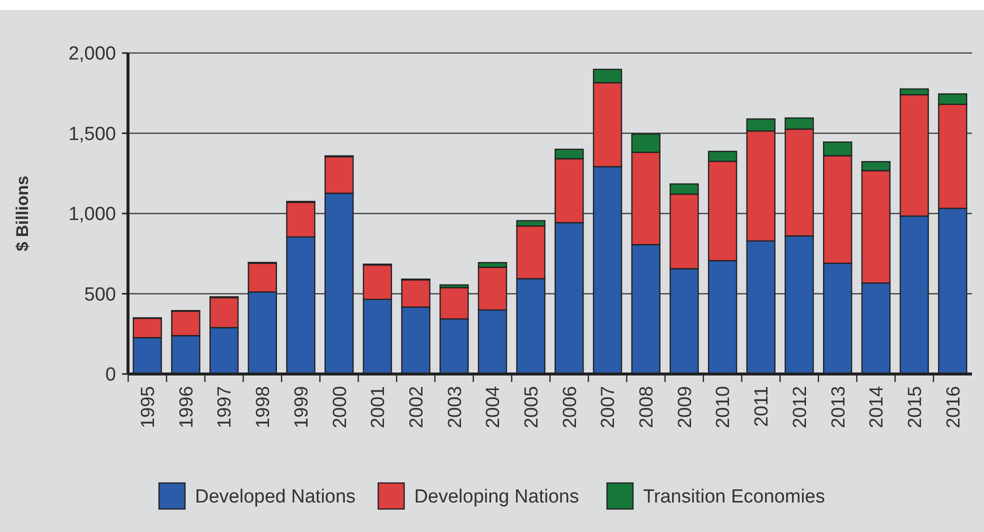  I want to click on x-tick-label: 2003, so click(455, 407).